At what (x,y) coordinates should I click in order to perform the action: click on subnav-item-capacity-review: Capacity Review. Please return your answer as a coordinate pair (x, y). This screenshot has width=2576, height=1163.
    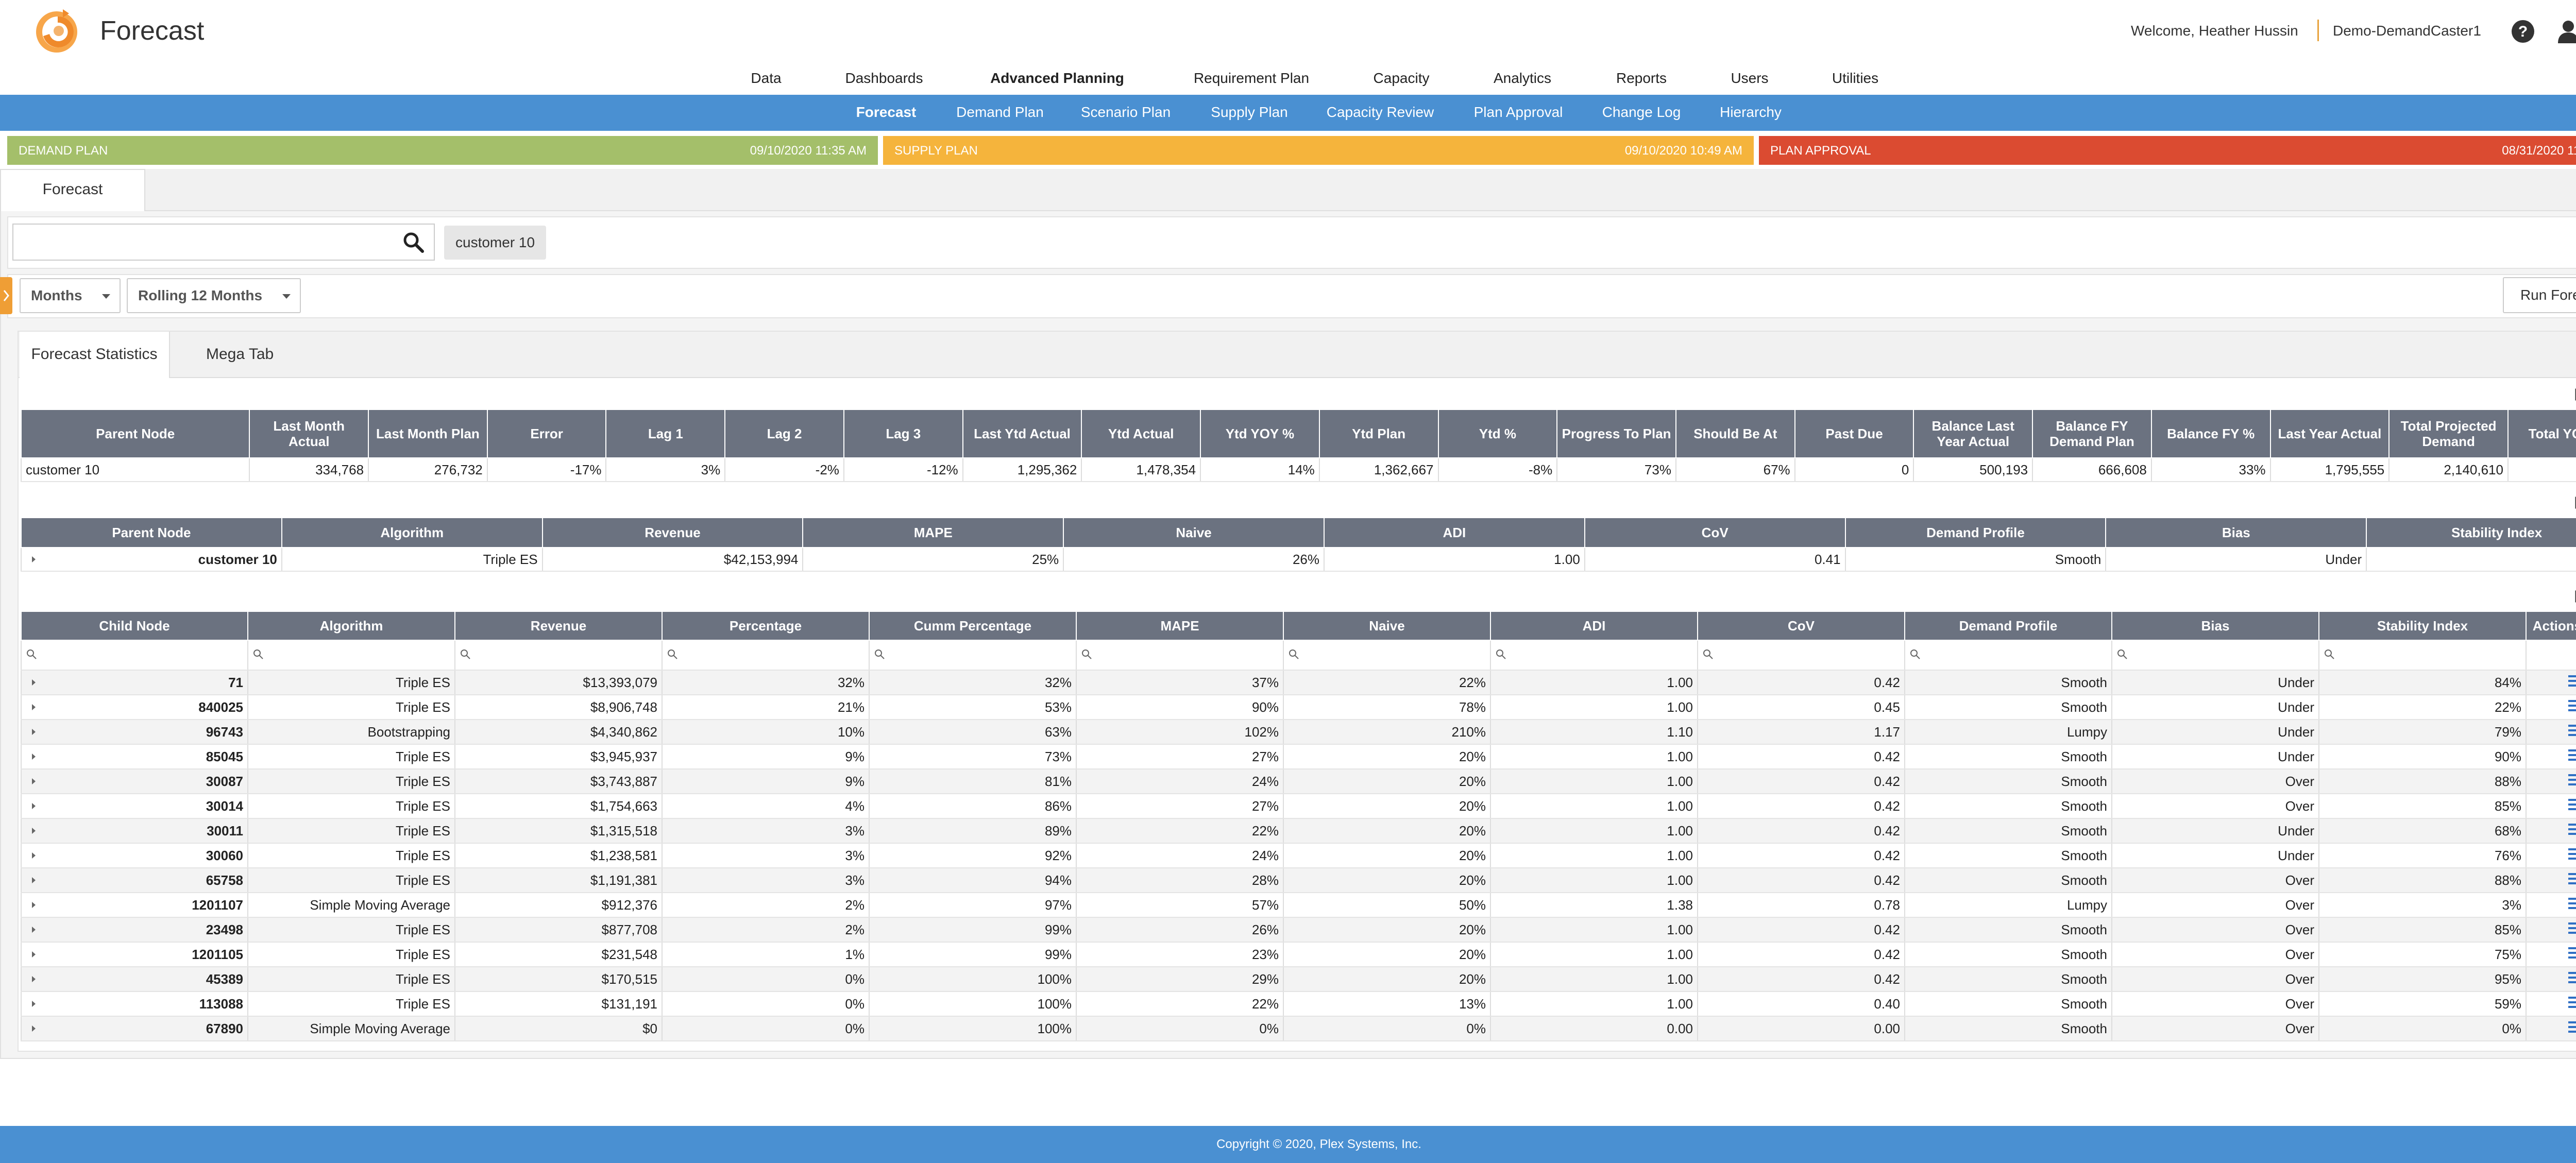
    Looking at the image, I should click on (1380, 112).